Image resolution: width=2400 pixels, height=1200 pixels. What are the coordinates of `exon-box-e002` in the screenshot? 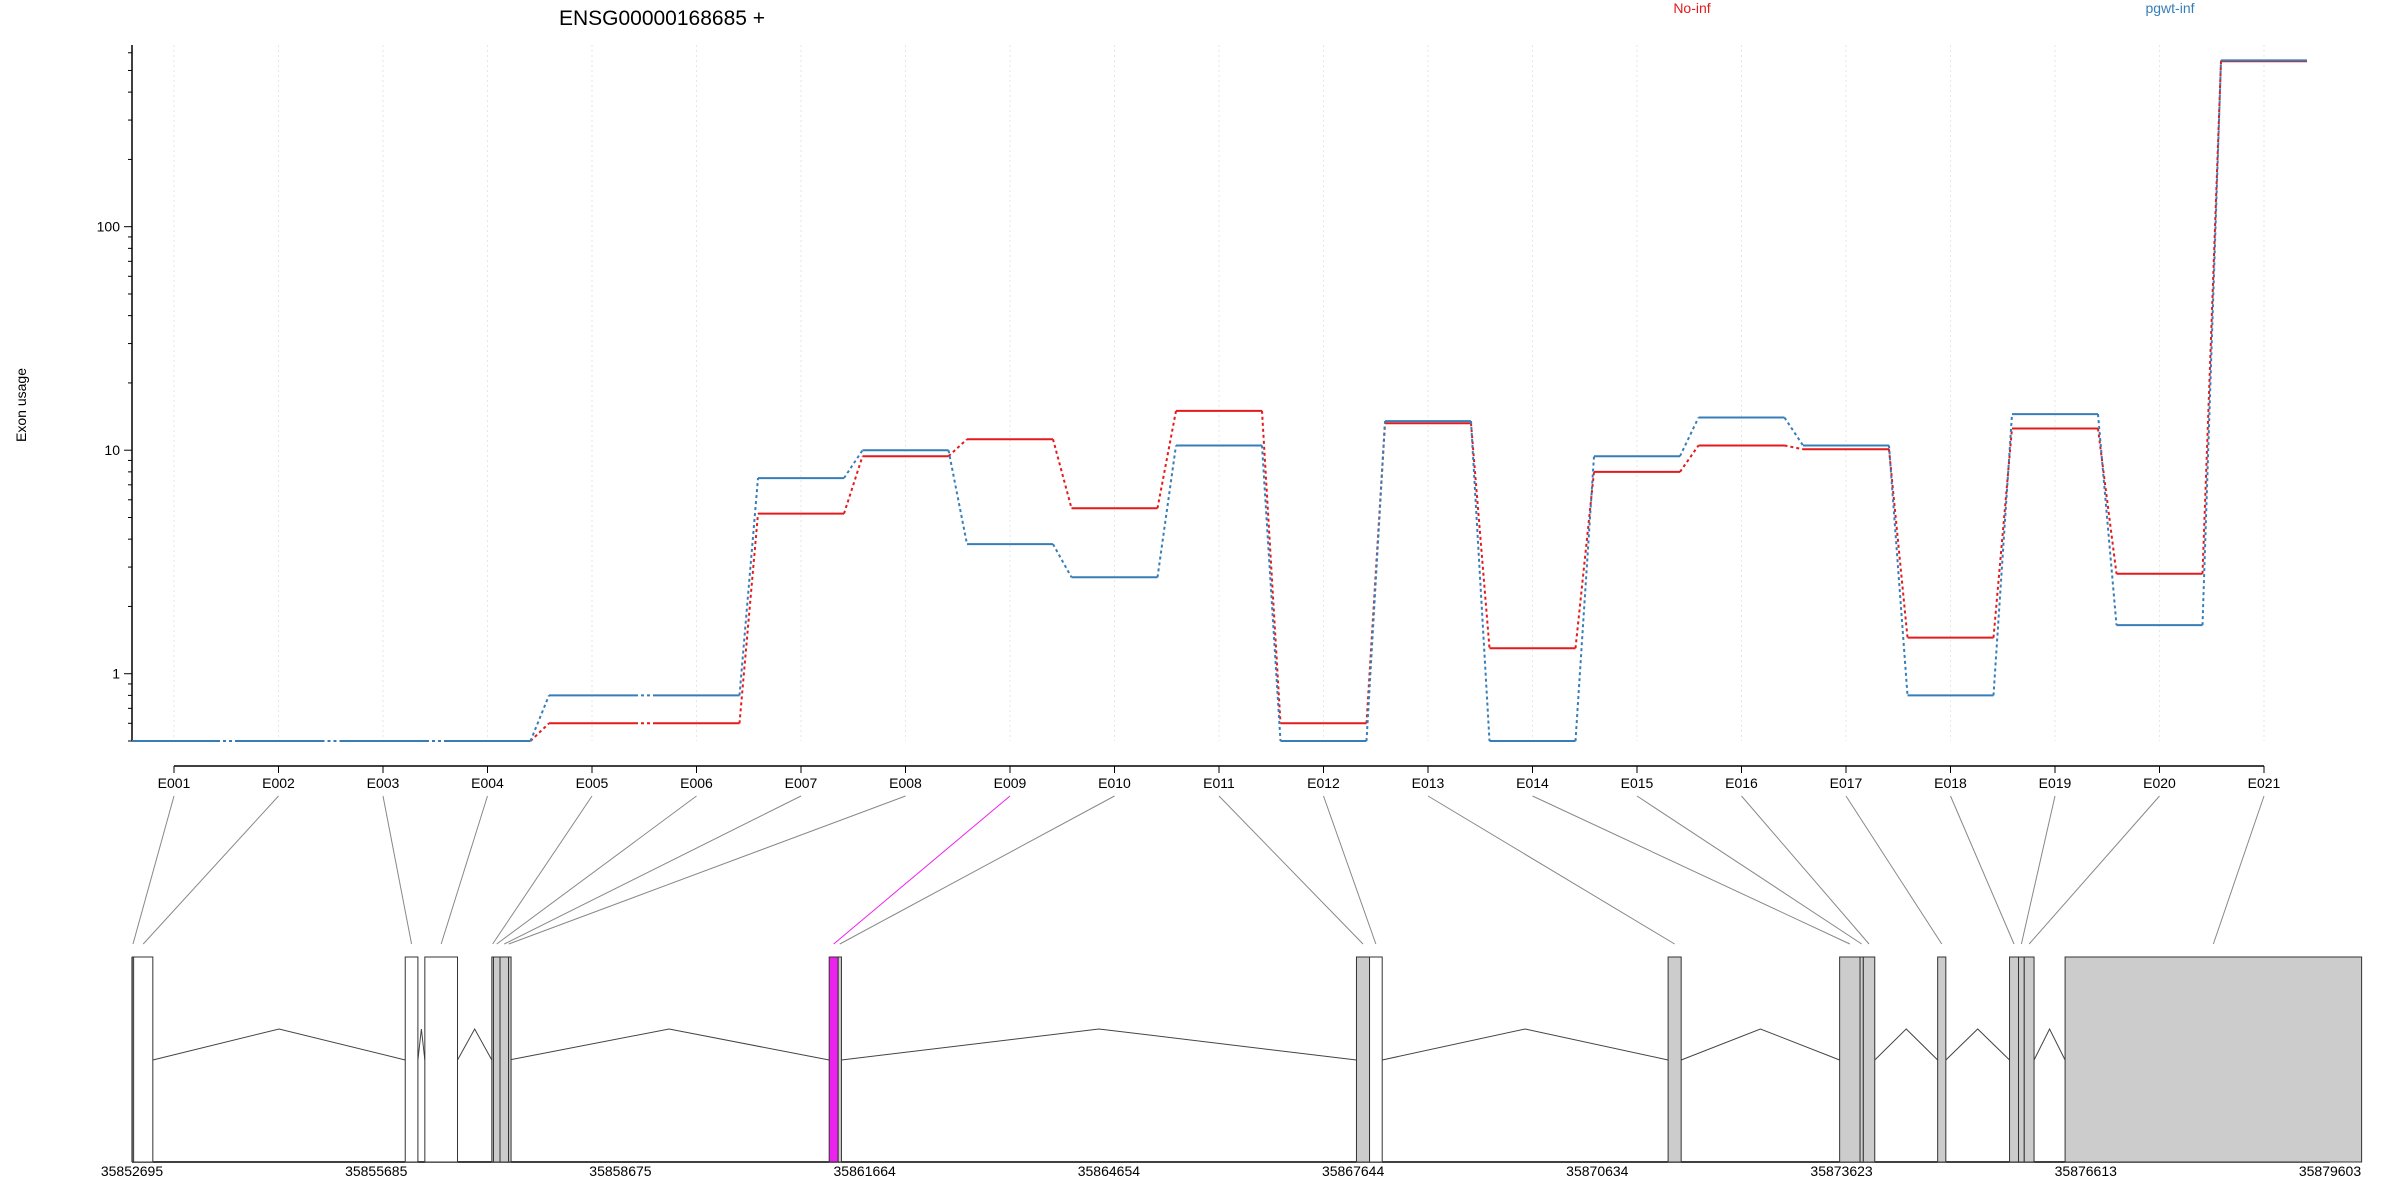 It's located at (143, 1059).